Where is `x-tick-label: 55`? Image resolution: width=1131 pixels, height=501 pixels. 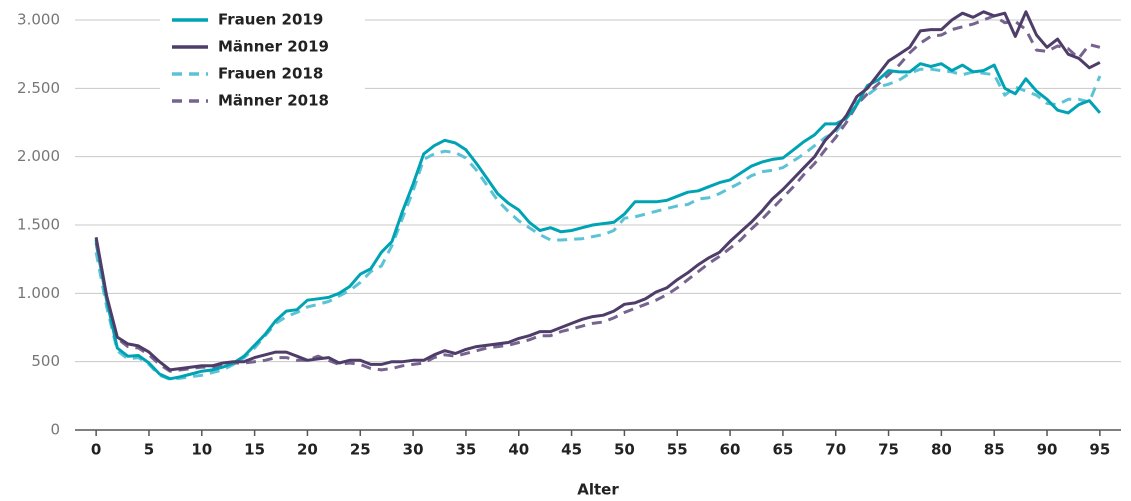
x-tick-label: 55 is located at coordinates (677, 450).